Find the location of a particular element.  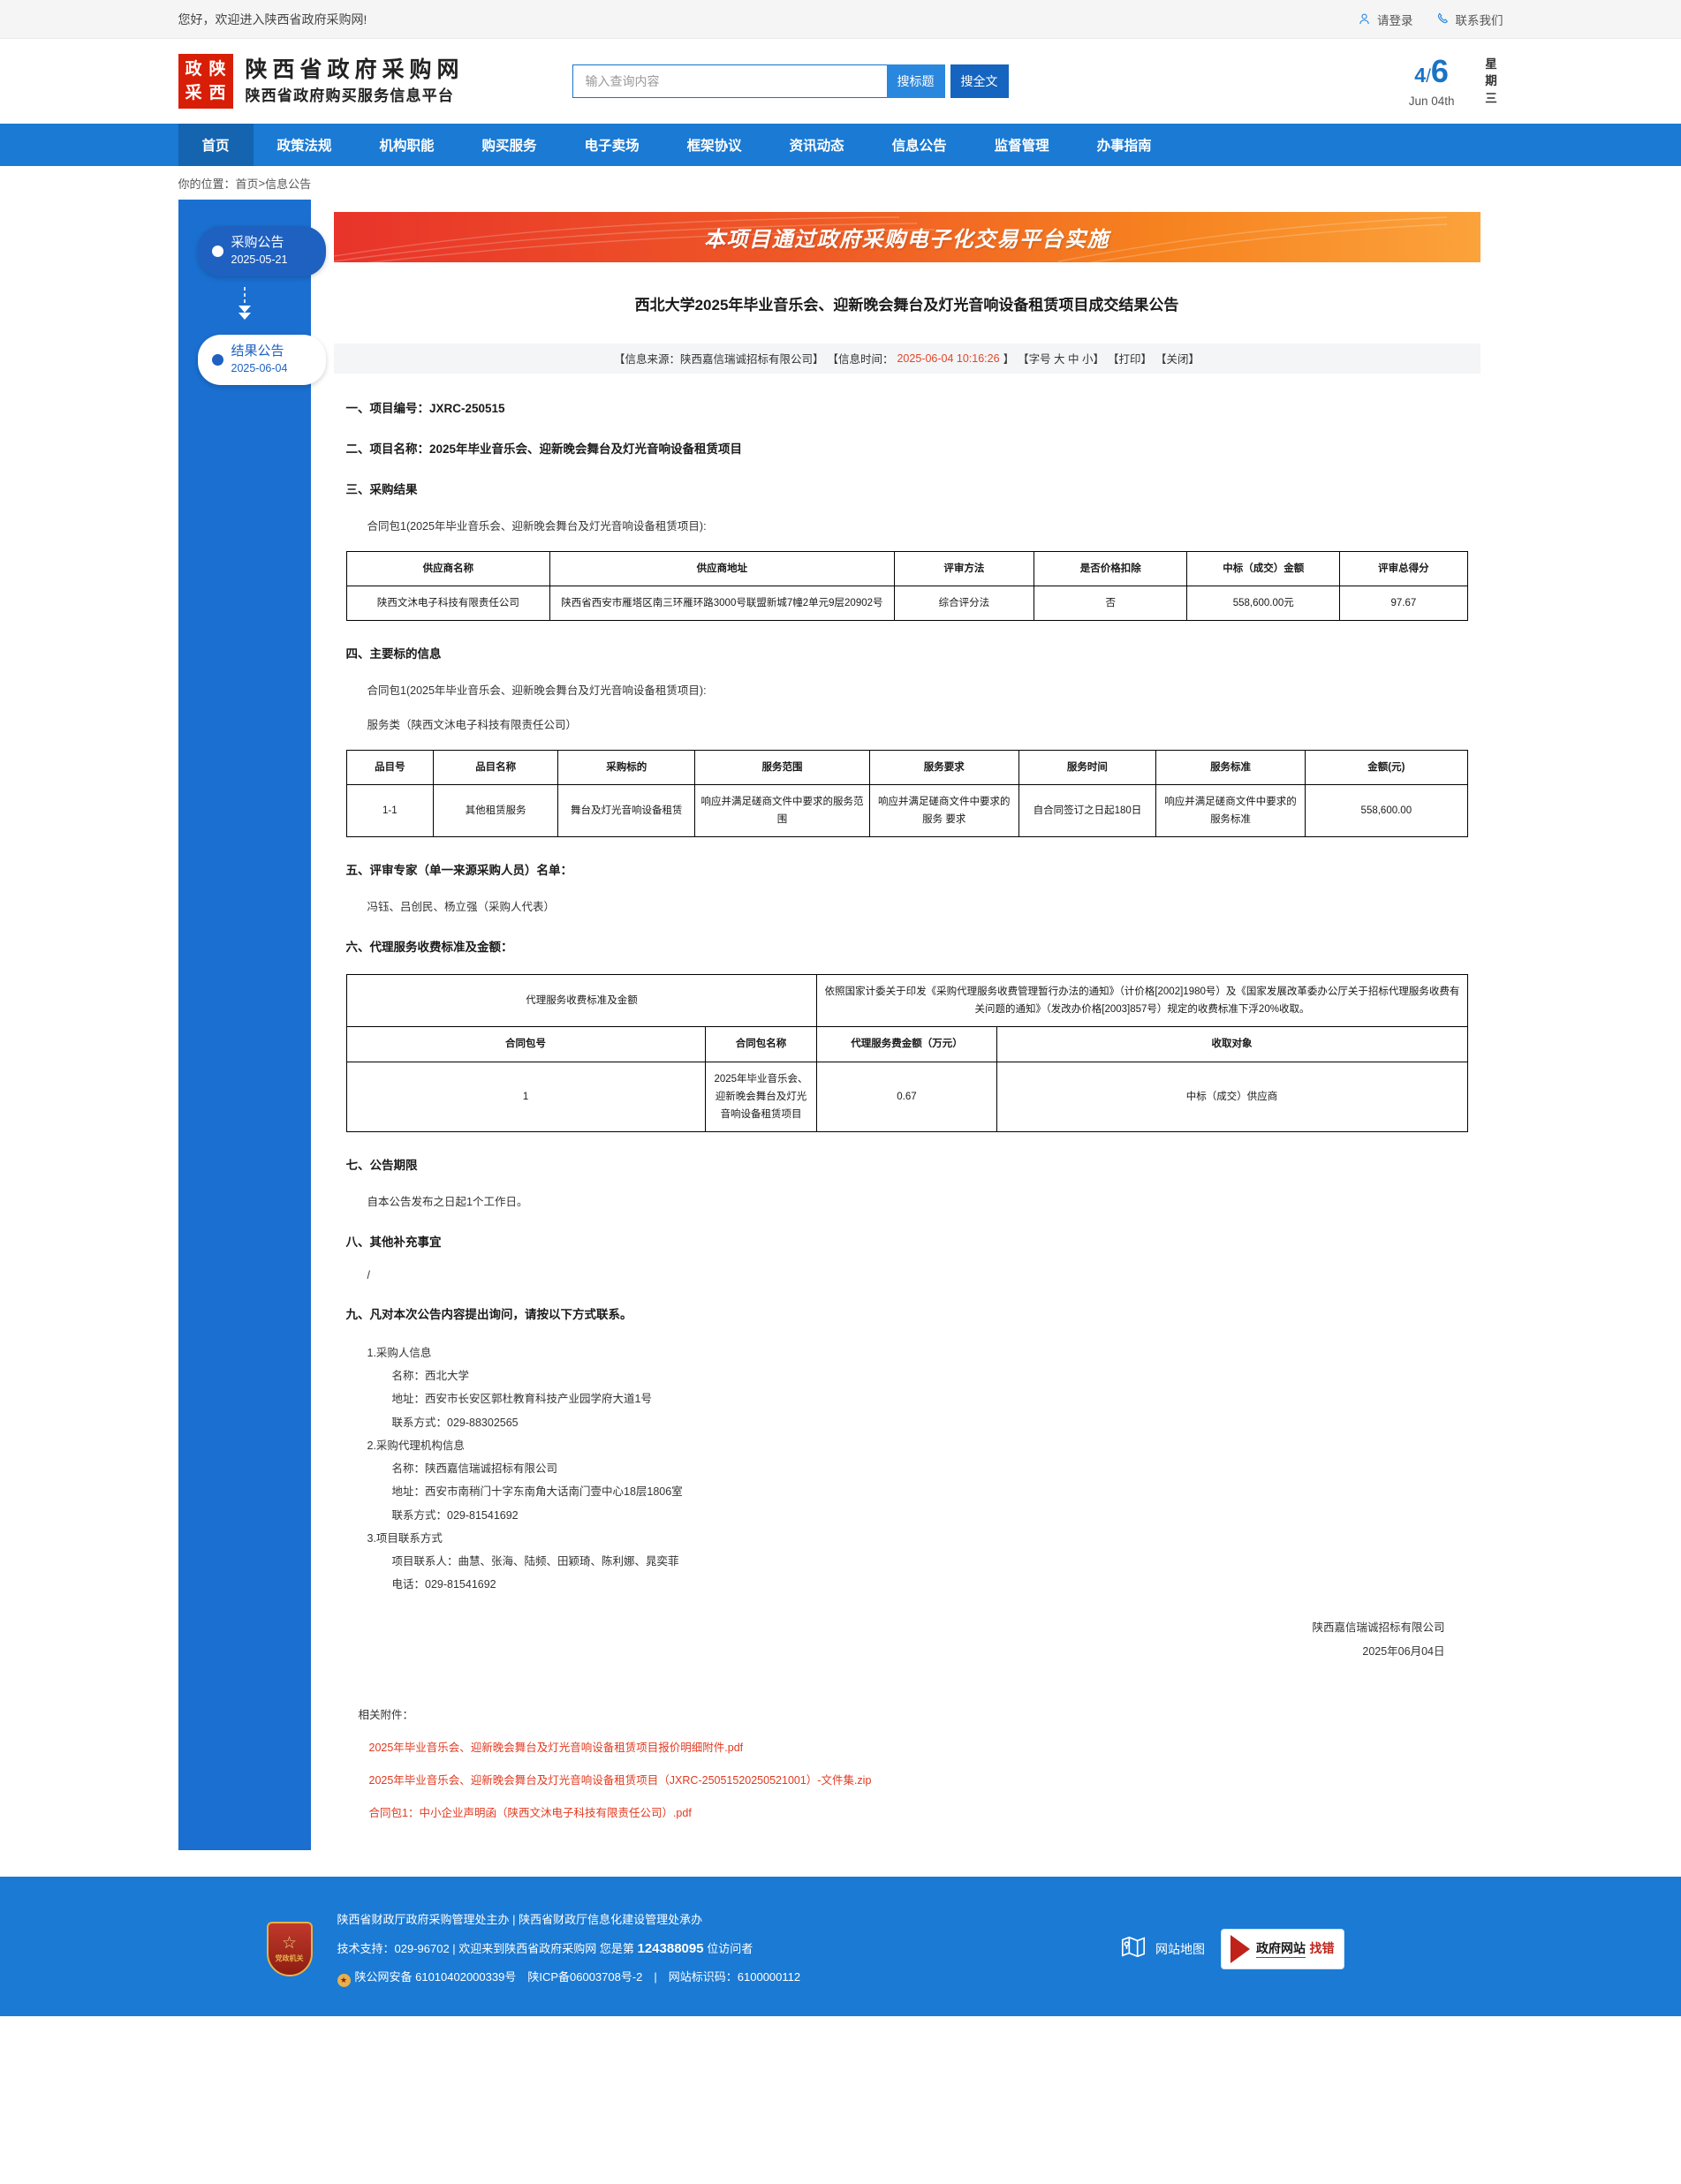

sidebar-item-采购公告: 采购公告 2025-05-21 is located at coordinates (261, 251).